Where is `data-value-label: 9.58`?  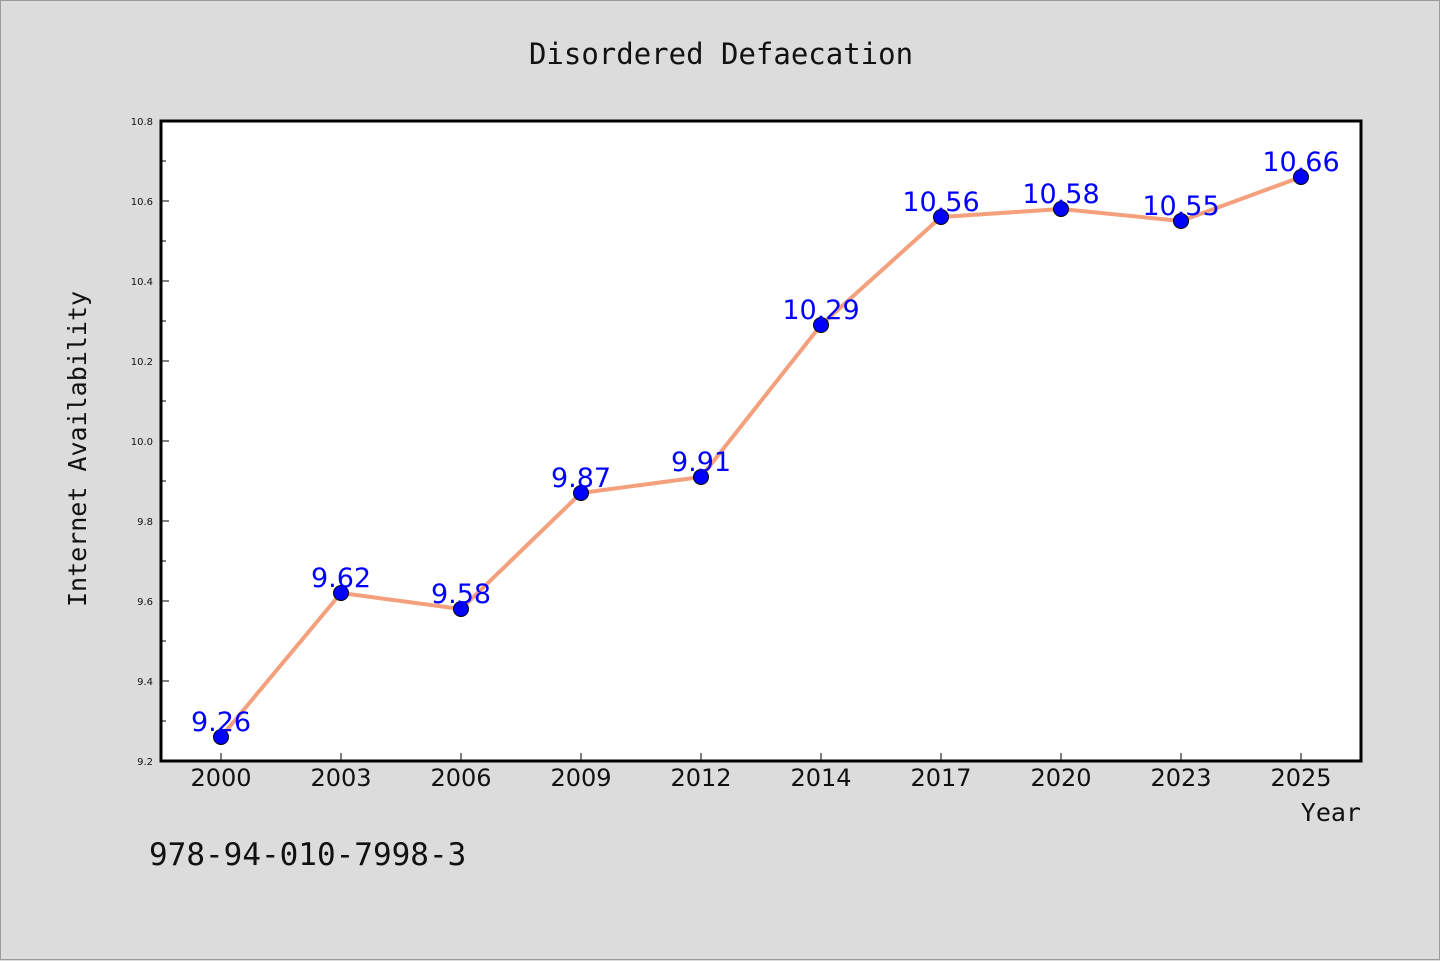
data-value-label: 9.58 is located at coordinates (461, 594).